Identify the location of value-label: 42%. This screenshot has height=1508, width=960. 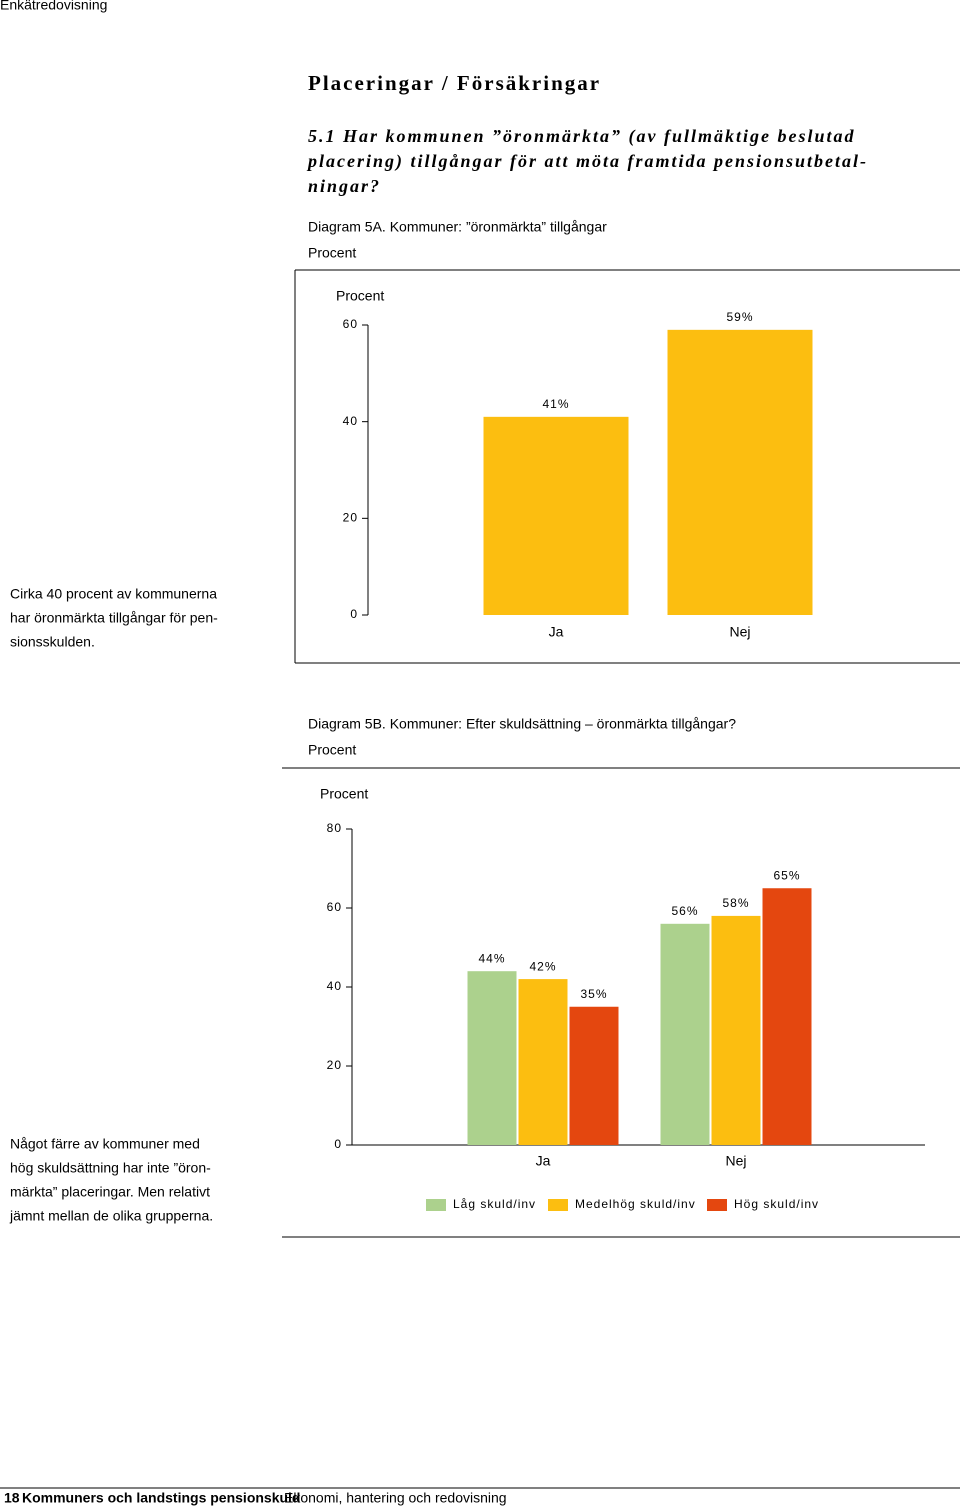
(542, 966).